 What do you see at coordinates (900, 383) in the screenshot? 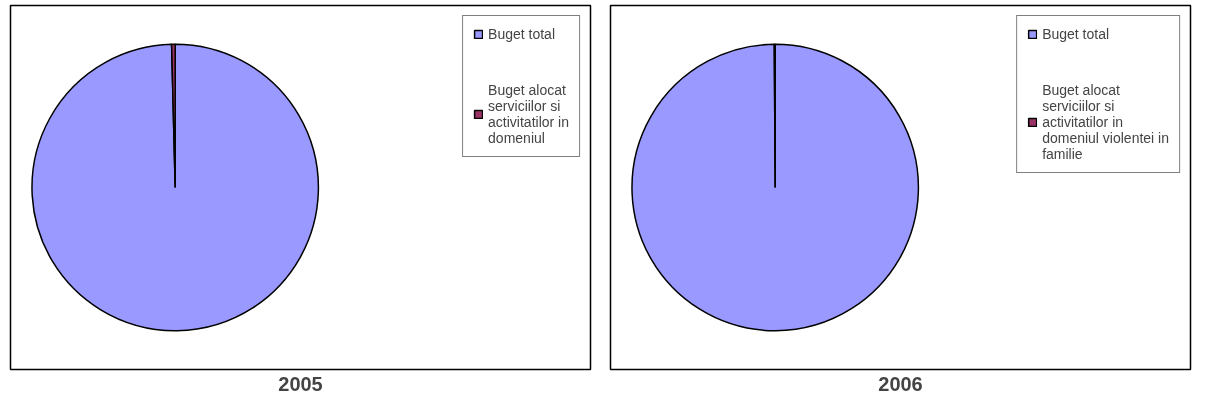
I see `text: 2006` at bounding box center [900, 383].